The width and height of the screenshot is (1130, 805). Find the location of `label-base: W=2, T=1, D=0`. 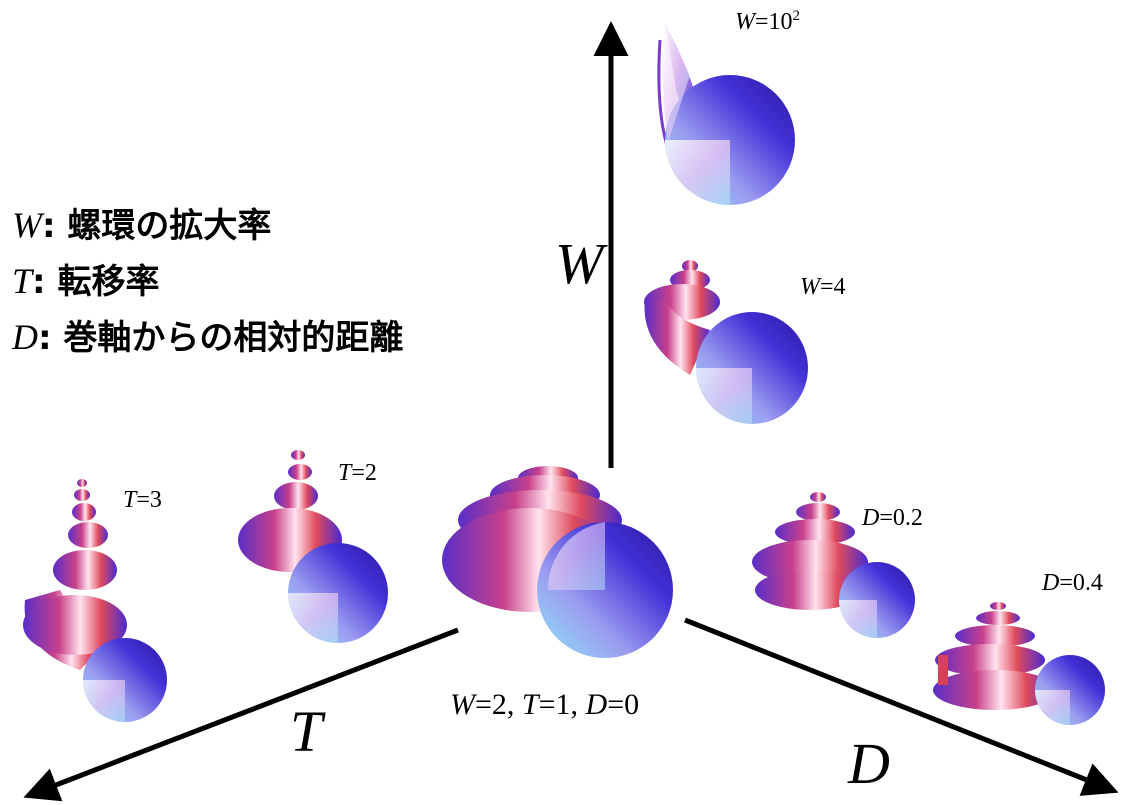

label-base: W=2, T=1, D=0 is located at coordinates (544, 705).